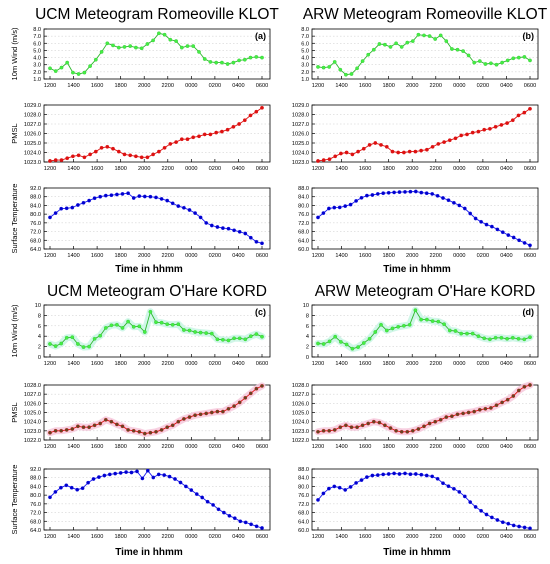 The height and width of the screenshot is (564, 550). I want to click on y-tick-label: 2, so click(39, 348).